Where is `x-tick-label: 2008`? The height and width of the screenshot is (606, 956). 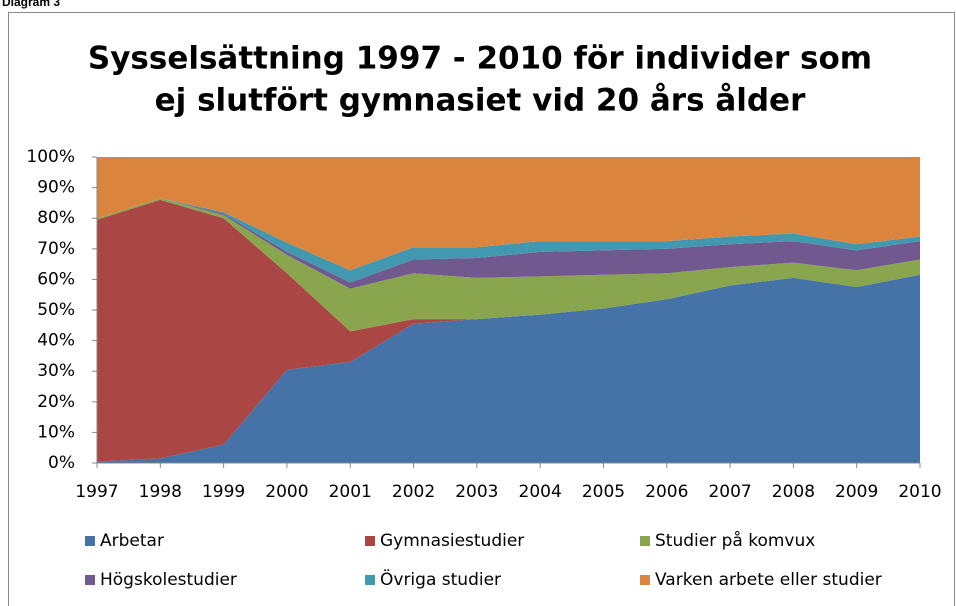 x-tick-label: 2008 is located at coordinates (793, 492).